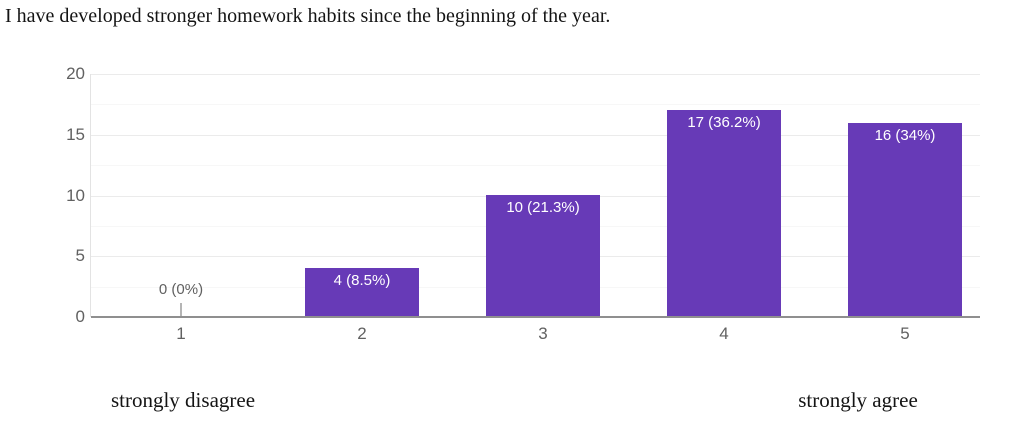  Describe the element at coordinates (535, 317) in the screenshot. I see `x-axis-line` at that location.